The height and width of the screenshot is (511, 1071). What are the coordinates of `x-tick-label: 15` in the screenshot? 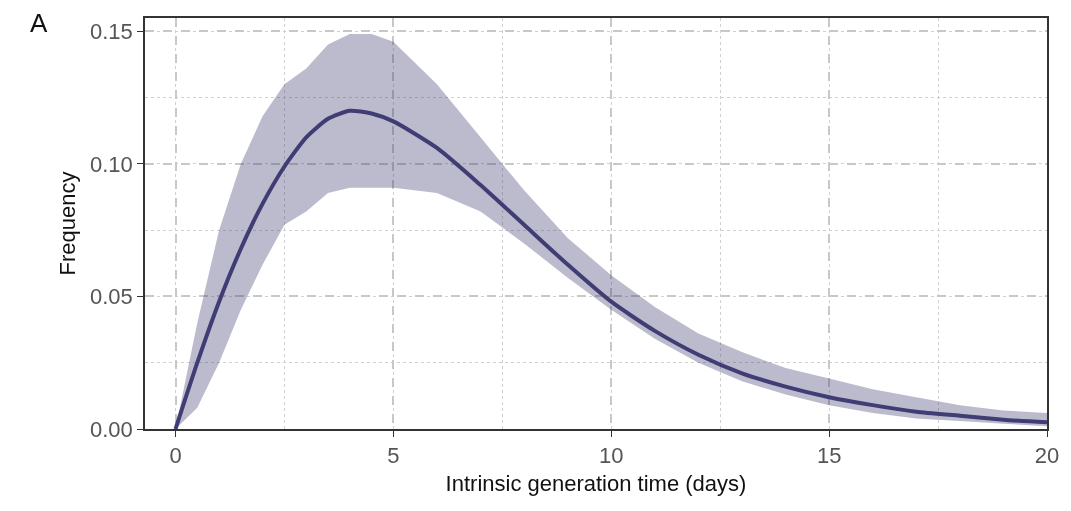 It's located at (829, 456).